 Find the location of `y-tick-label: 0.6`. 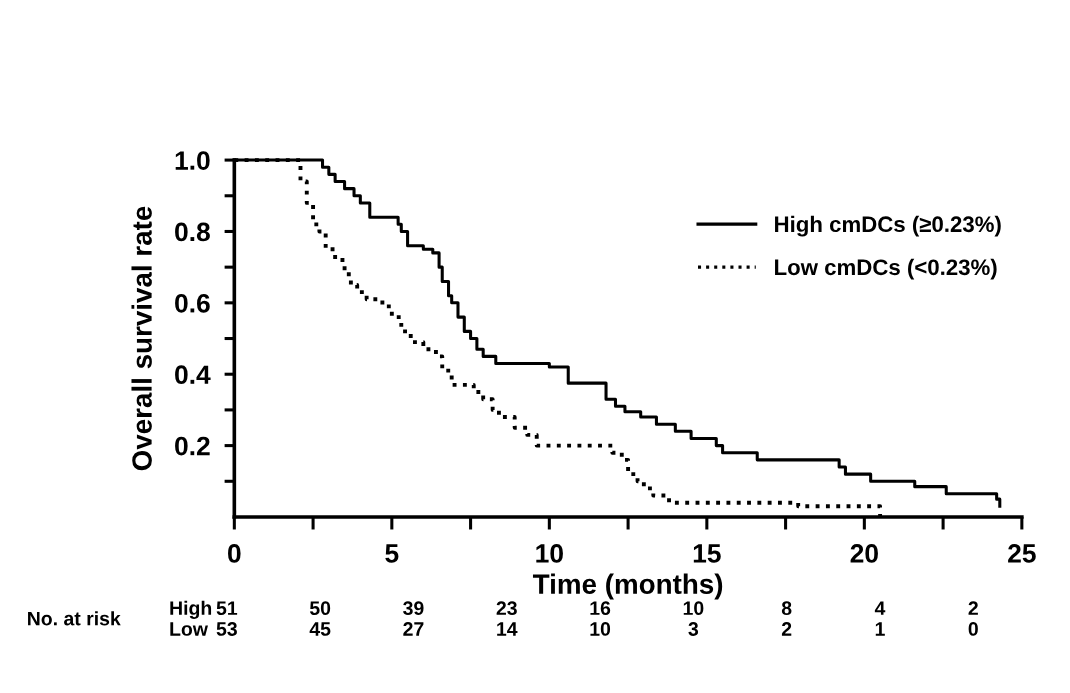

y-tick-label: 0.6 is located at coordinates (192, 303).